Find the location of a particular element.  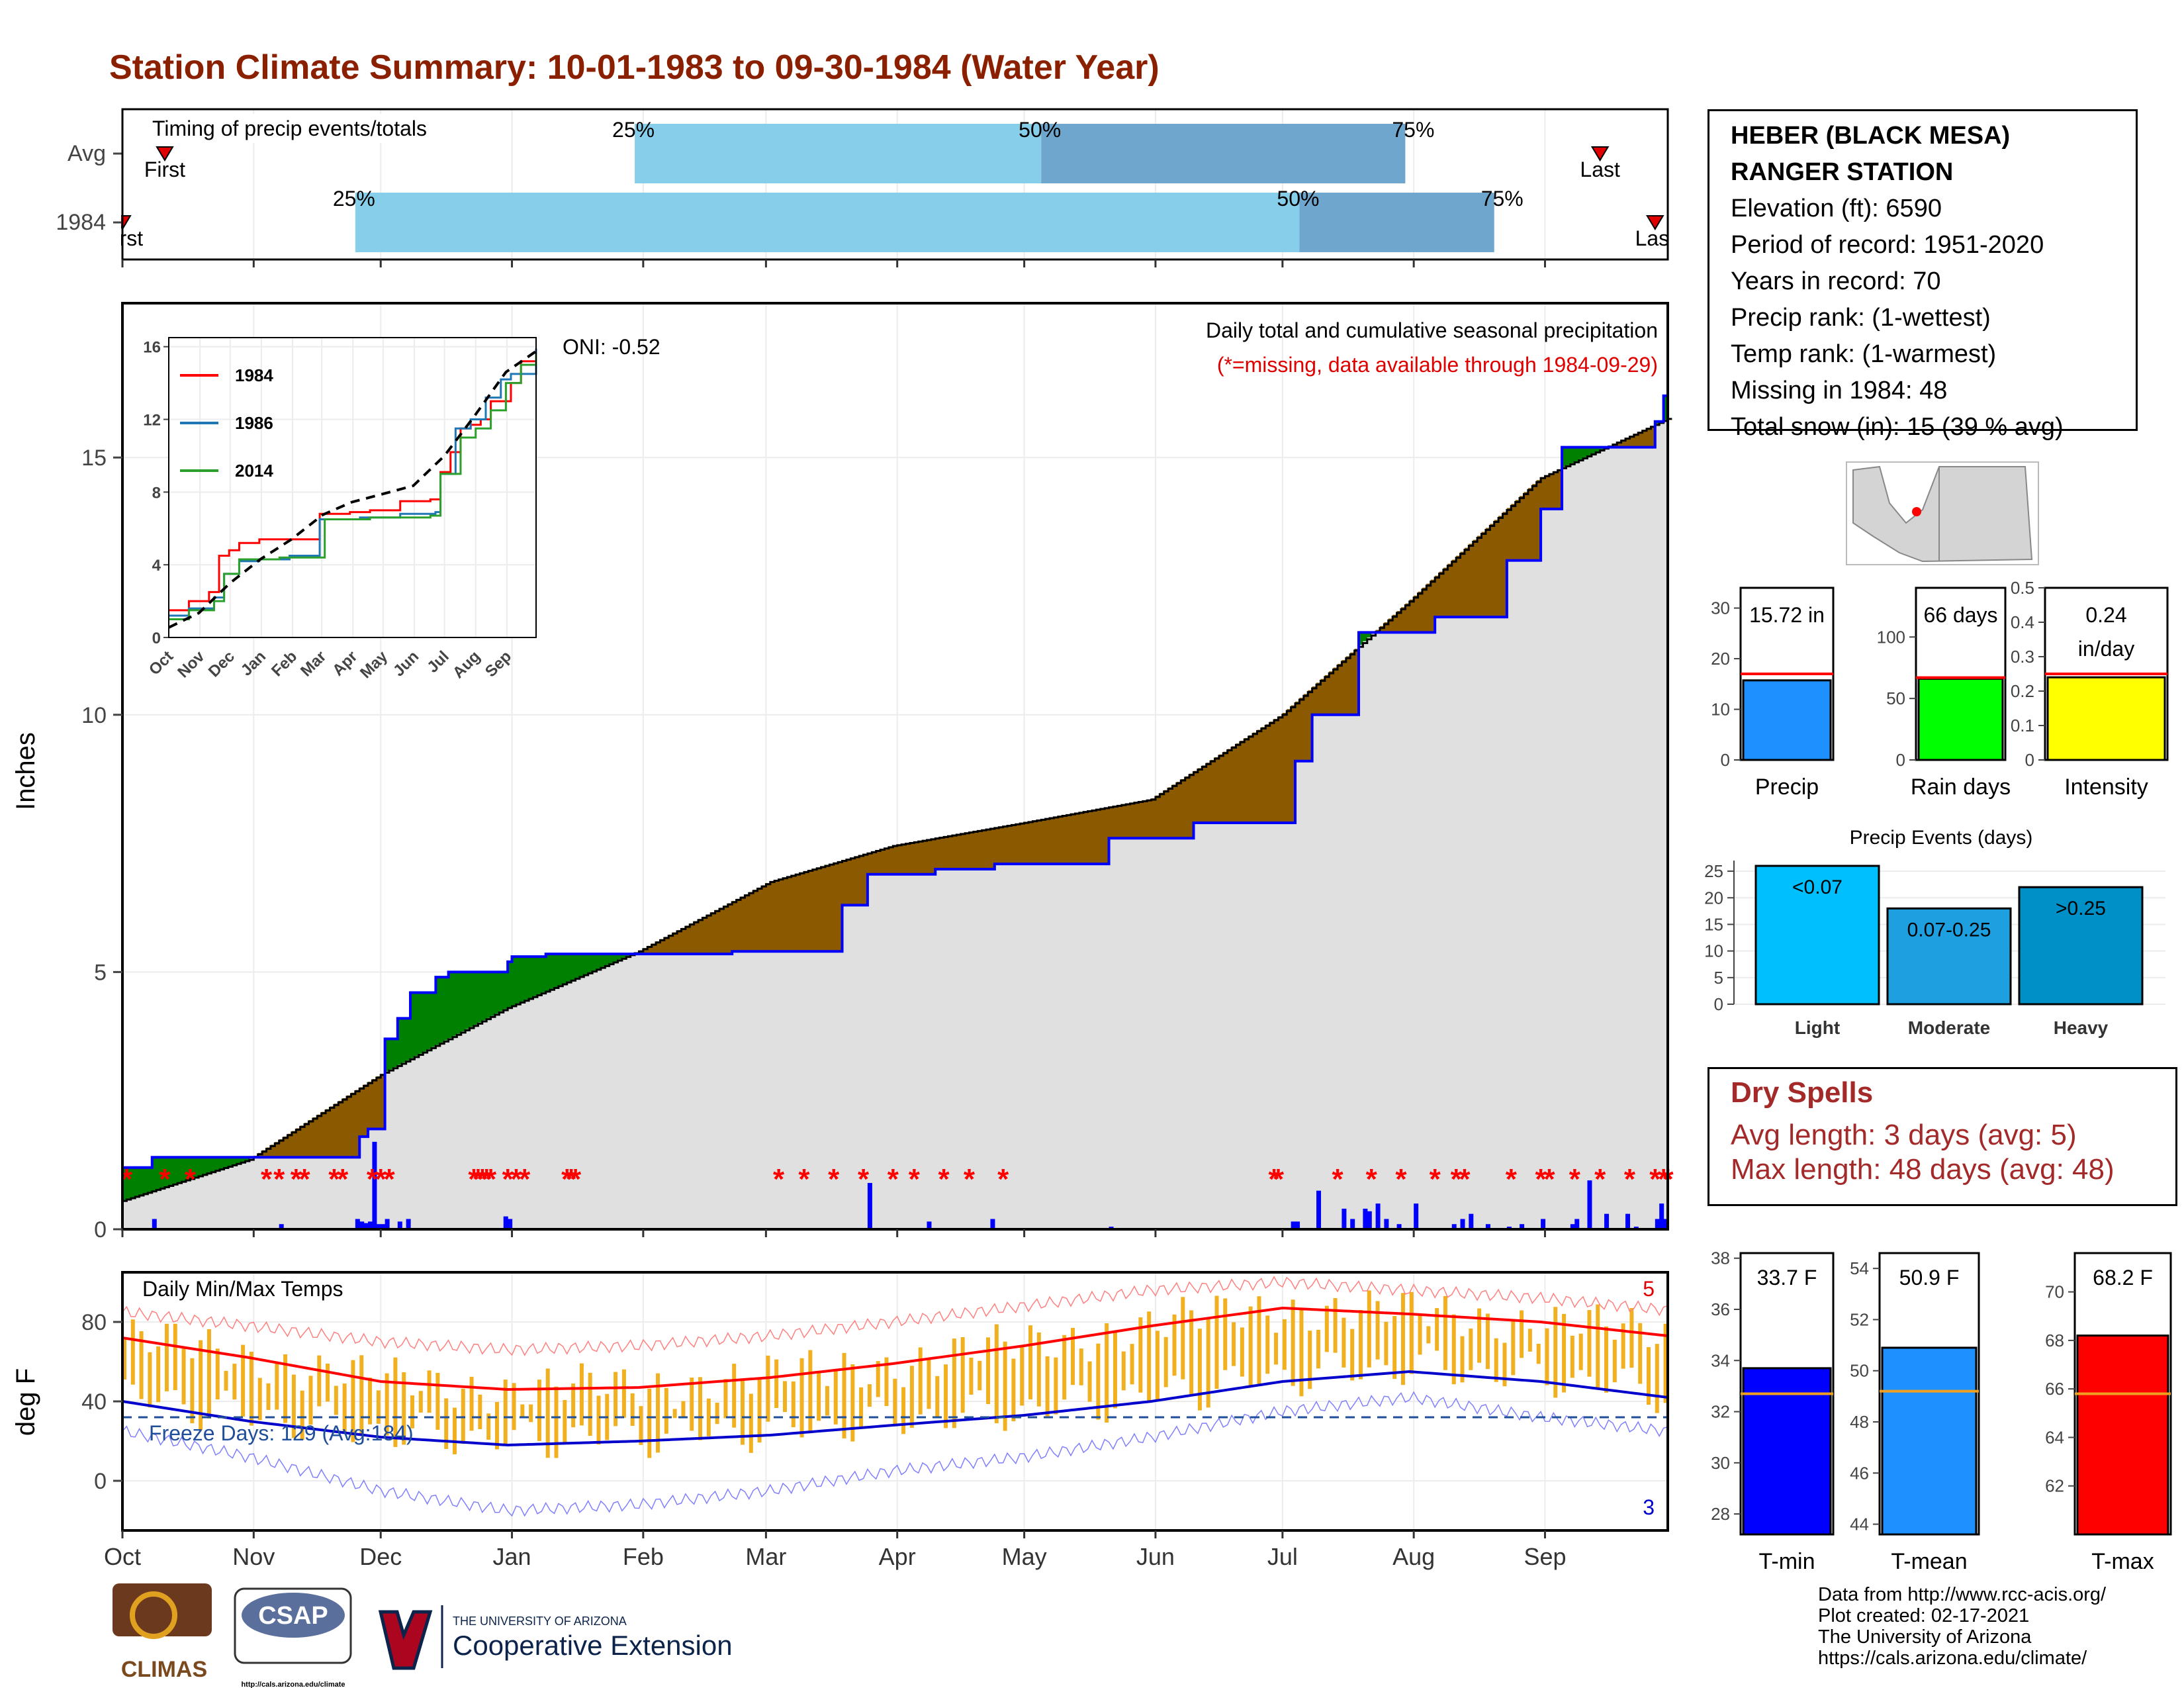

timing-bar-q2 is located at coordinates (1396, 222).